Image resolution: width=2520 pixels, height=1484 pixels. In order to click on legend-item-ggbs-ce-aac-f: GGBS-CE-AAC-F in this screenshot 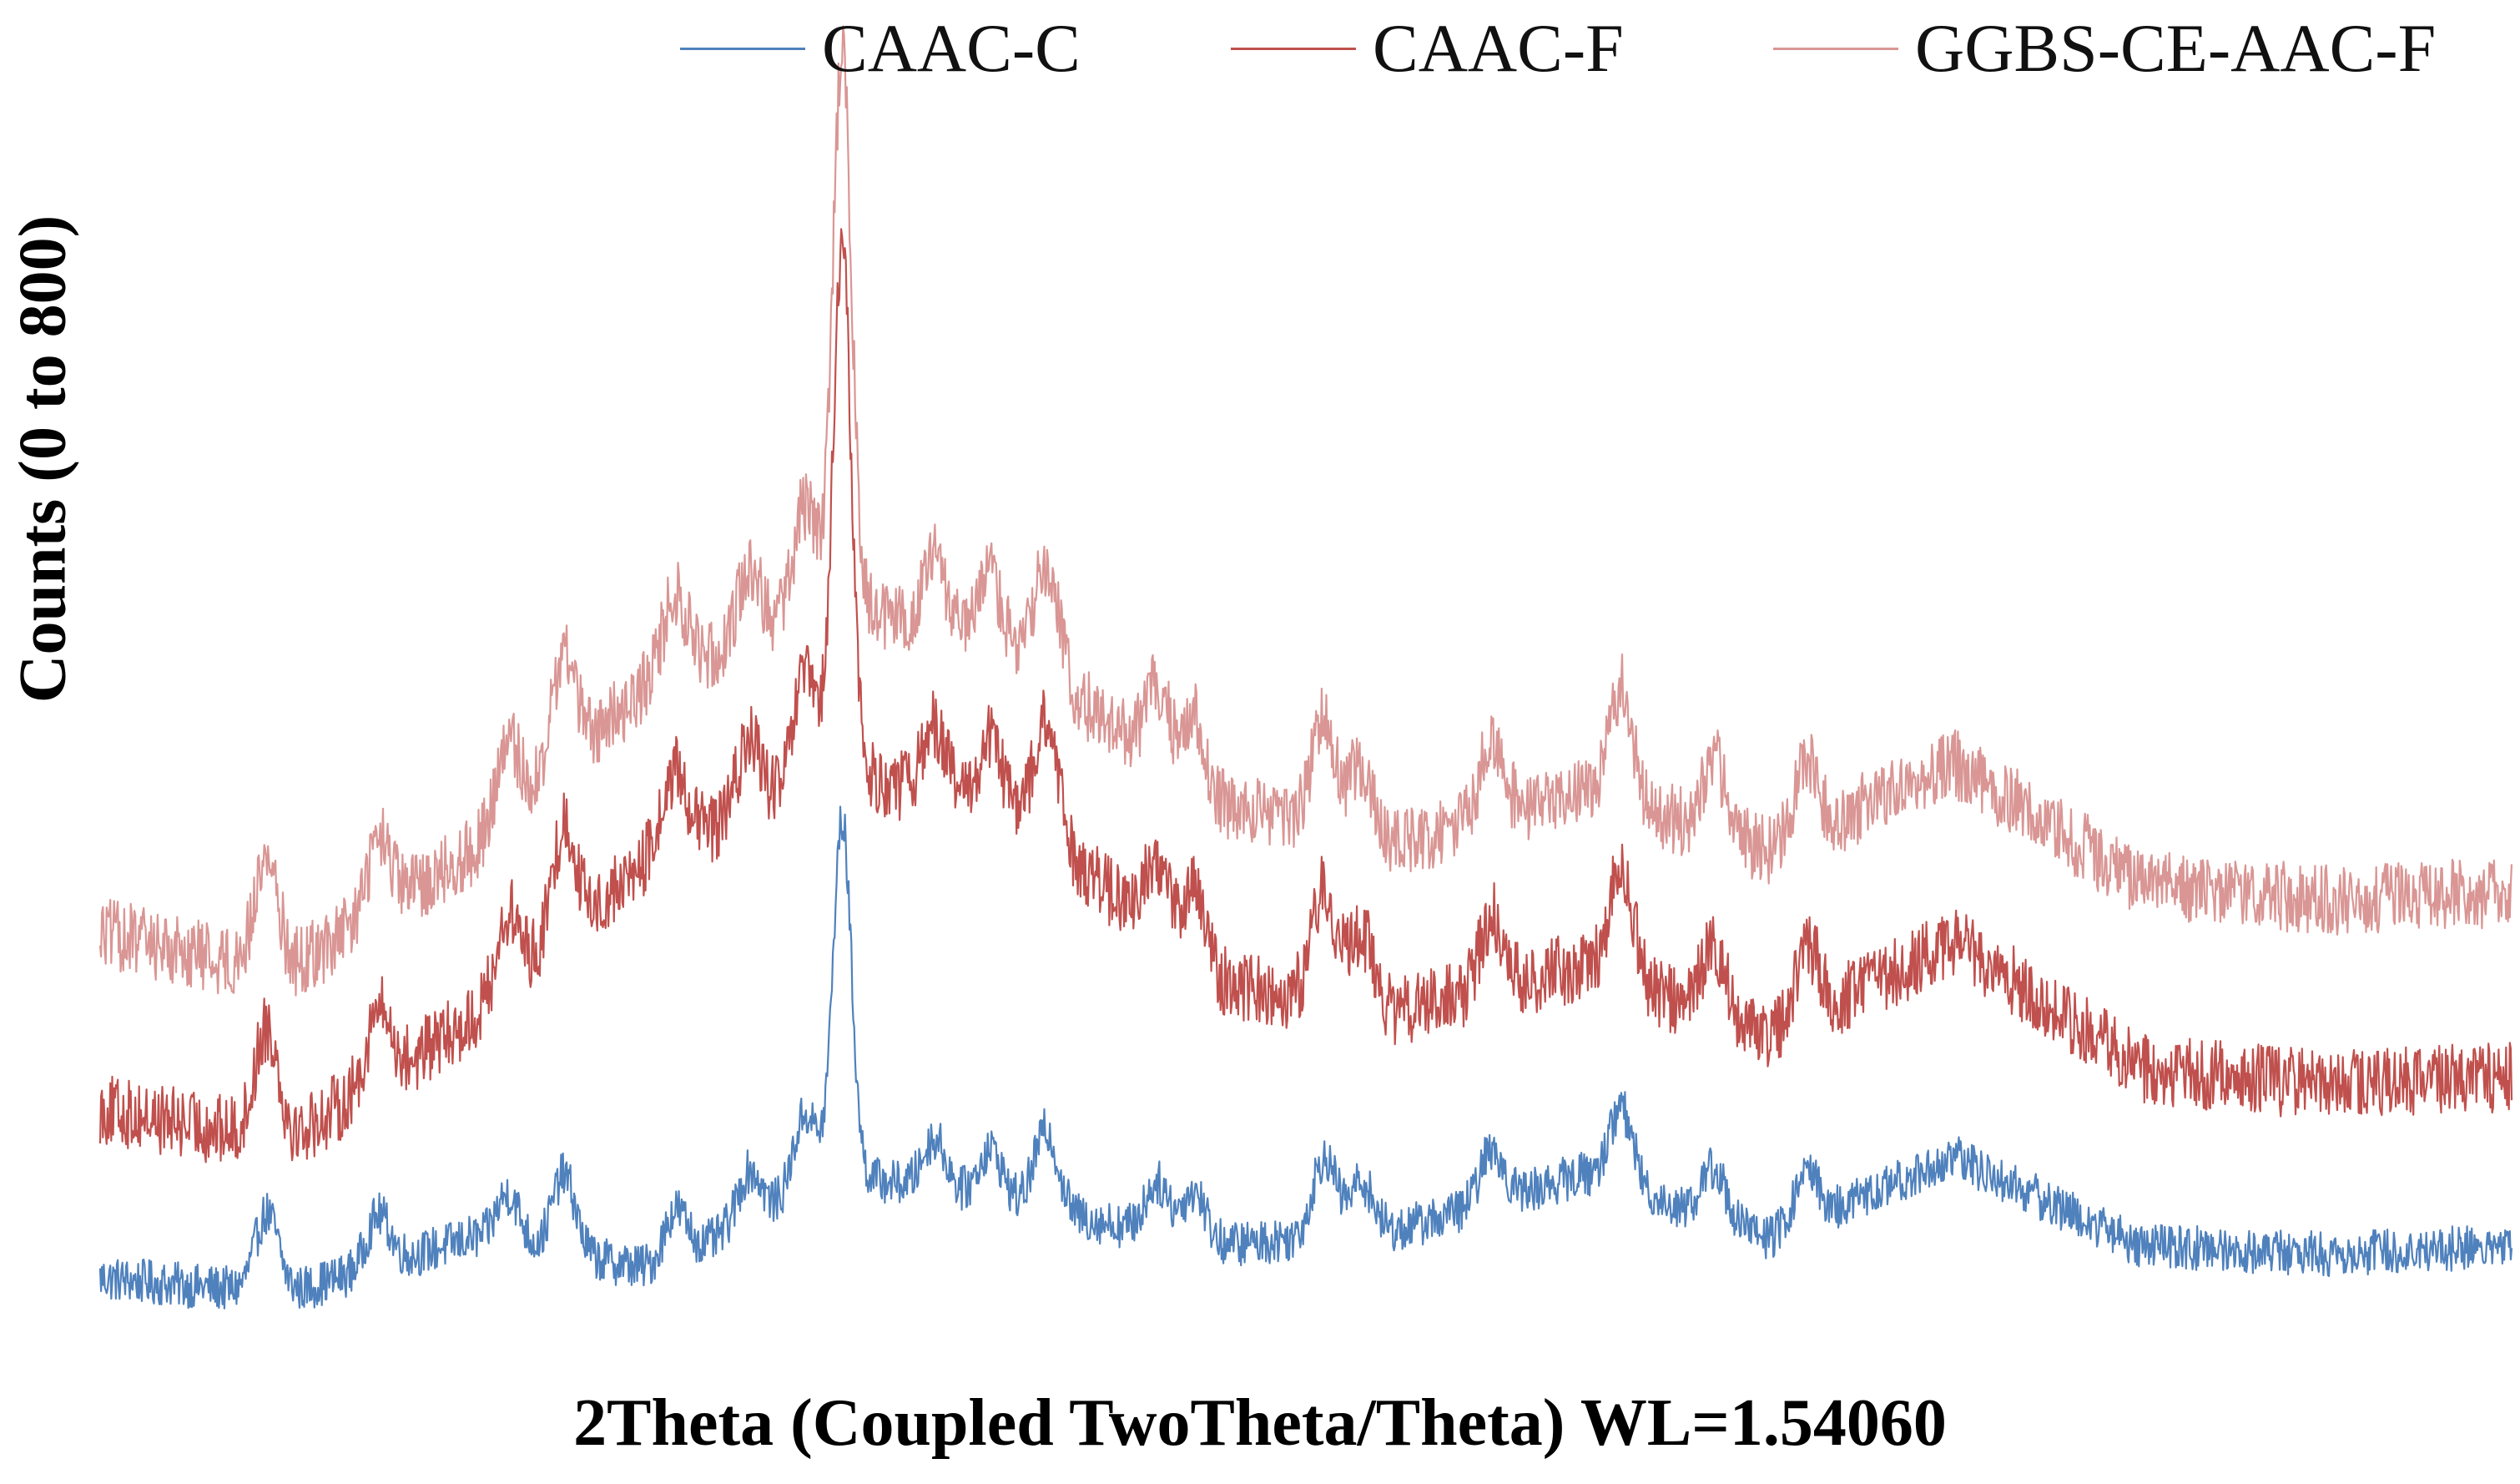, I will do `click(2104, 48)`.